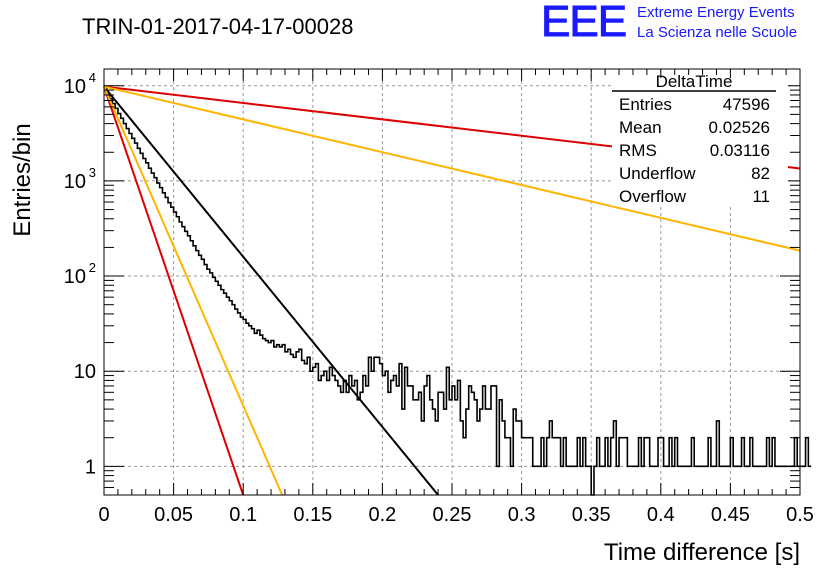 Image resolution: width=836 pixels, height=572 pixels. What do you see at coordinates (730, 515) in the screenshot?
I see `x-tick-label: 0.45` at bounding box center [730, 515].